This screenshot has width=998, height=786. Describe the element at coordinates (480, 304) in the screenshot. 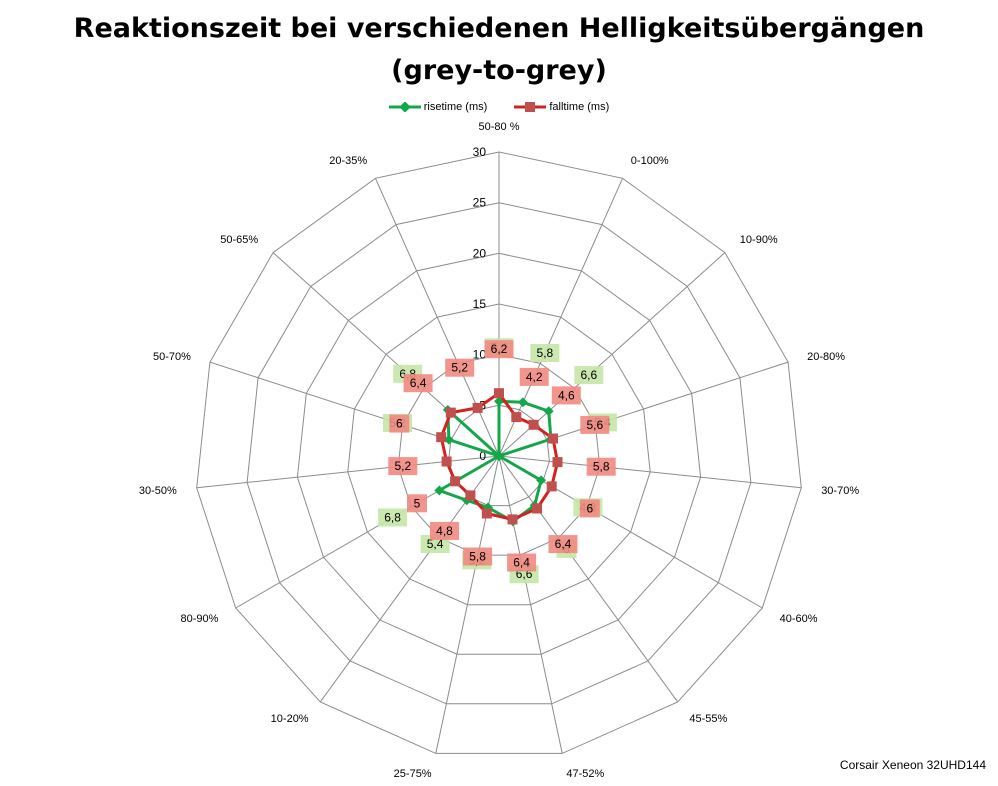

I see `axis-tick-label: 15` at that location.